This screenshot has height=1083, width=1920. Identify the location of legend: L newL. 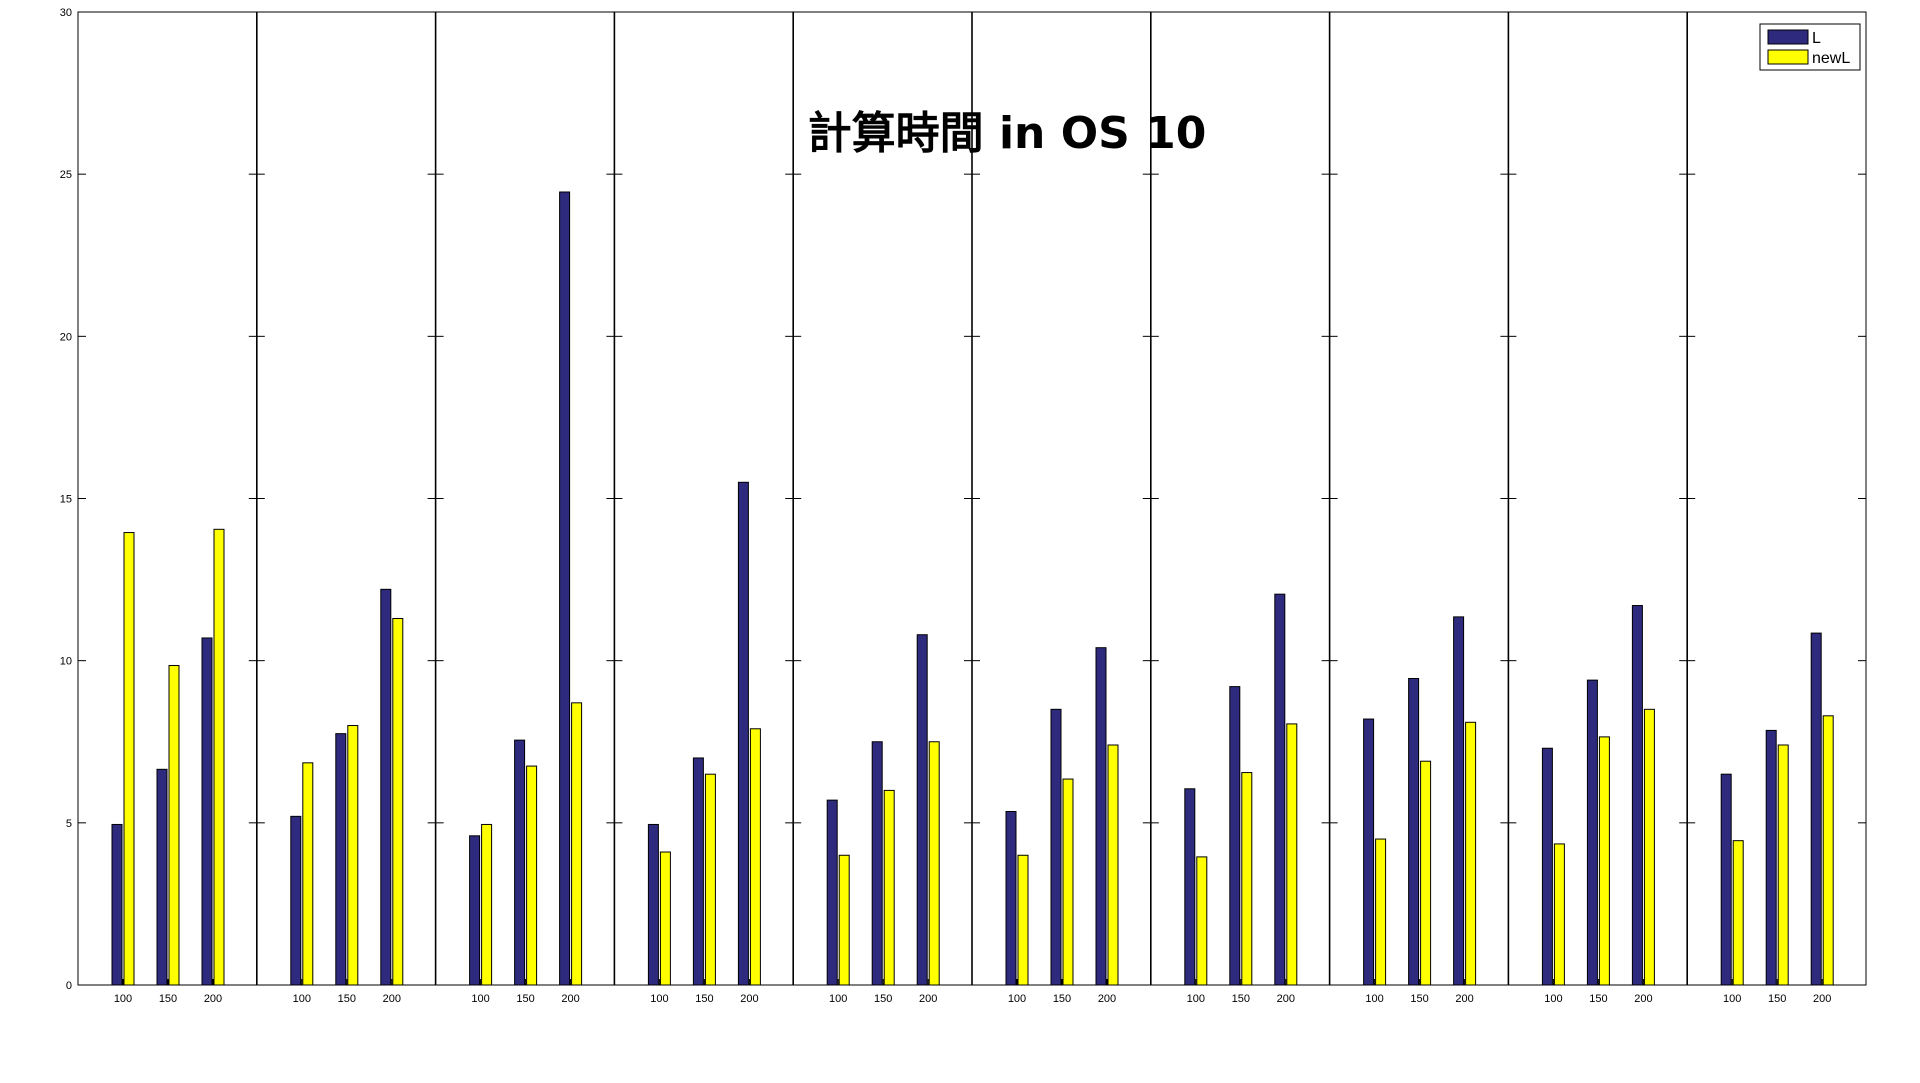
(1810, 47).